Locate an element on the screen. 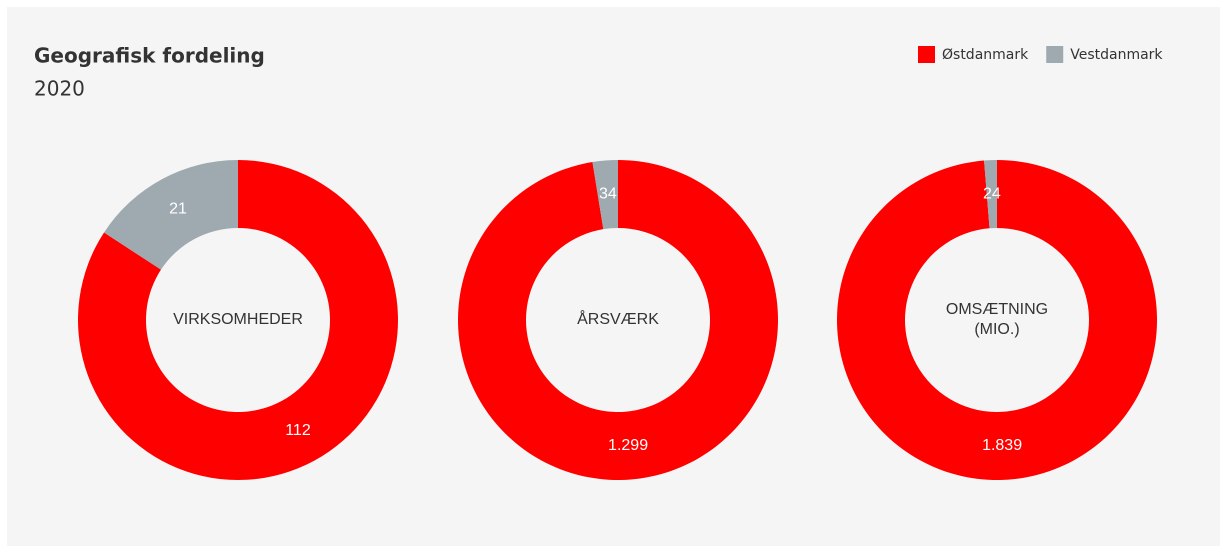 This screenshot has width=1227, height=550. title: Geografisk fordeling is located at coordinates (149, 56).